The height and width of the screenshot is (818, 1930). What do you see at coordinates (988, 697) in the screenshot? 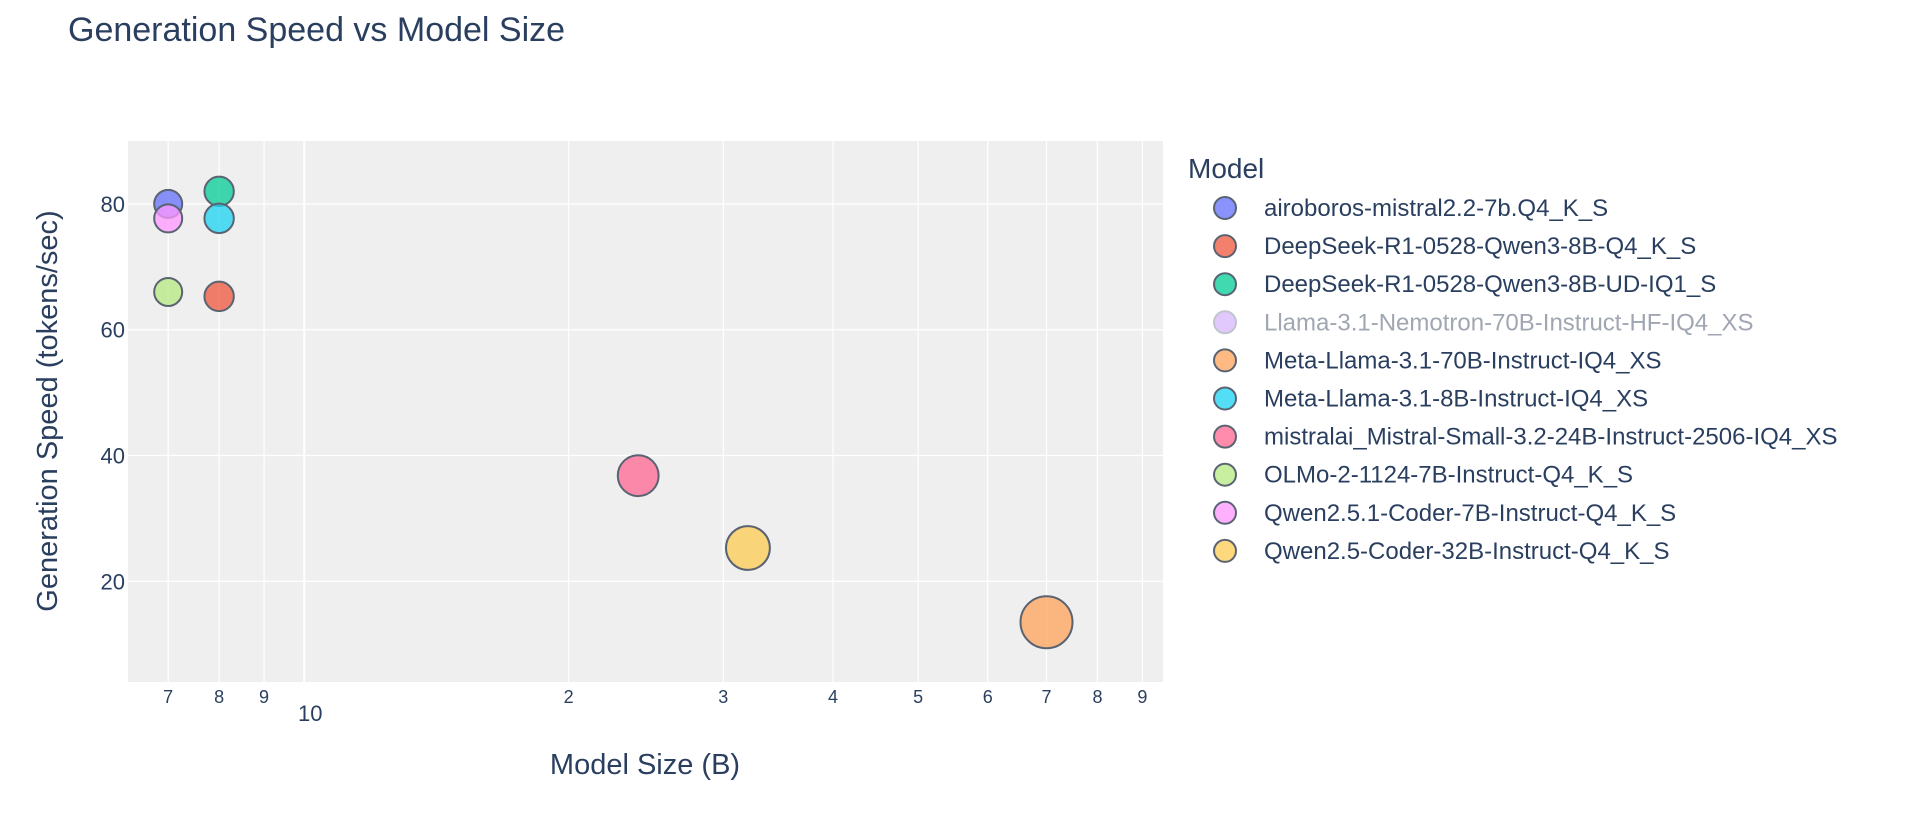
I see `x-tick-label: 6` at bounding box center [988, 697].